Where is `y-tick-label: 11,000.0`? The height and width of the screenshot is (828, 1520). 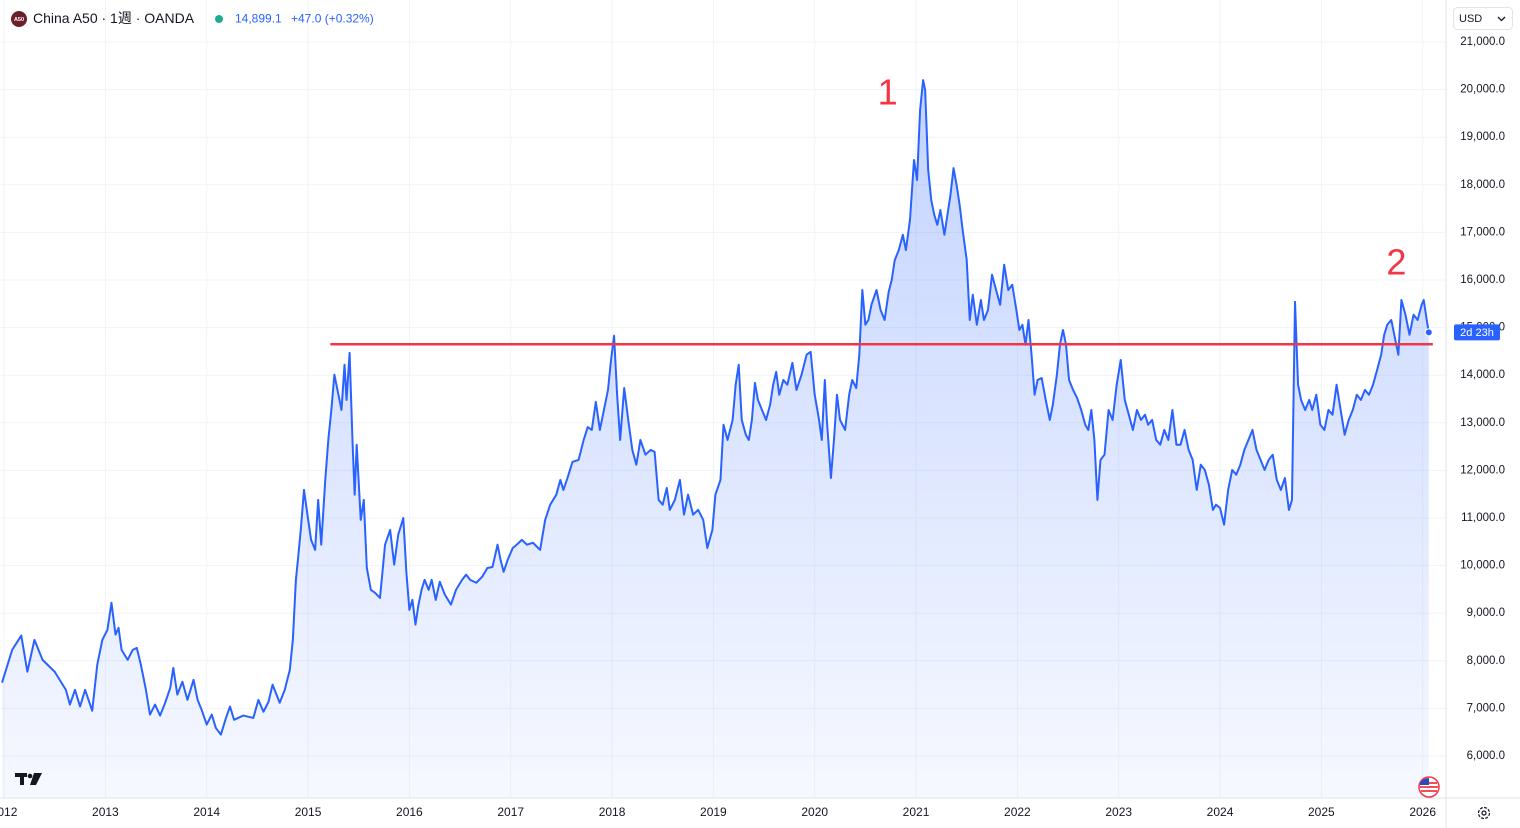 y-tick-label: 11,000.0 is located at coordinates (1483, 518).